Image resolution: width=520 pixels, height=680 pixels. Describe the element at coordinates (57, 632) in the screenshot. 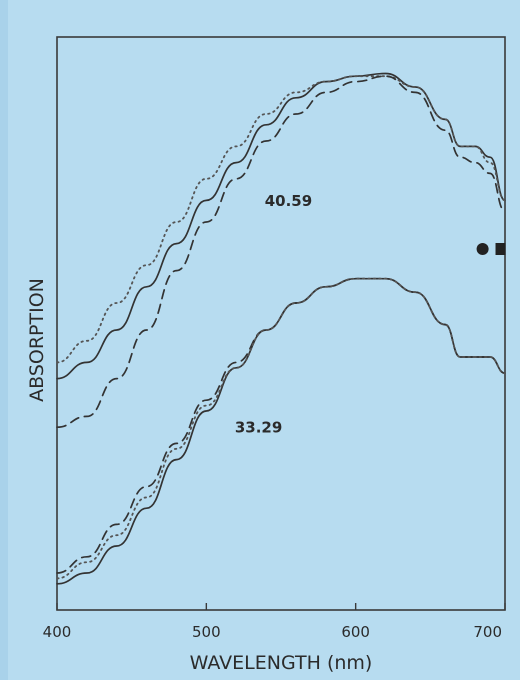

I see `x-tick-label-400: 400` at that location.